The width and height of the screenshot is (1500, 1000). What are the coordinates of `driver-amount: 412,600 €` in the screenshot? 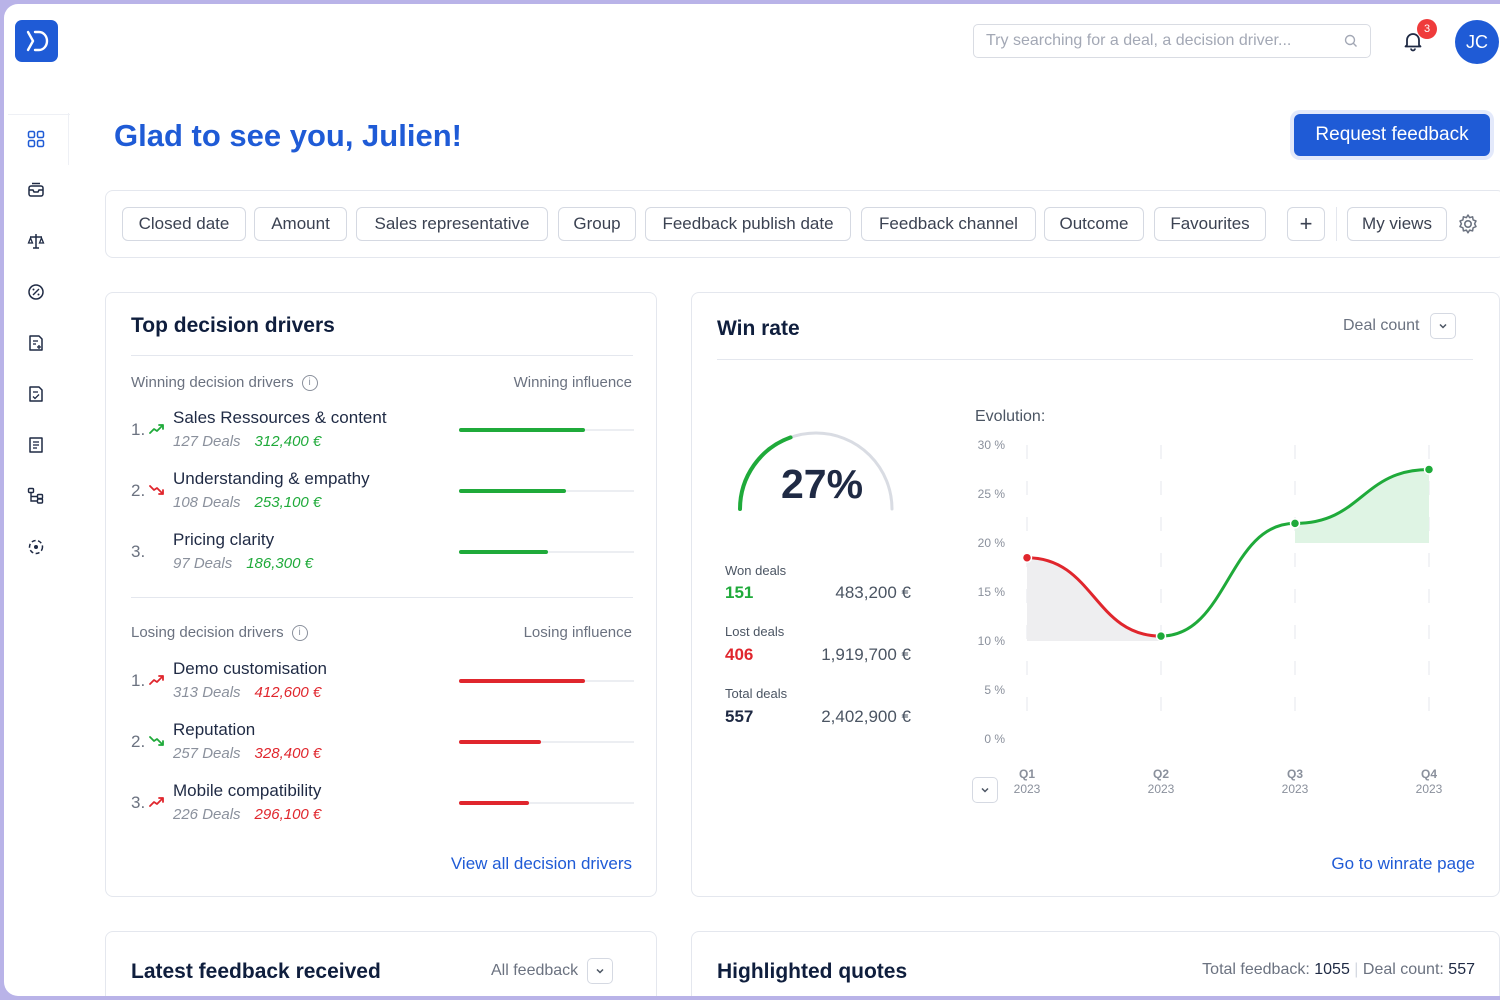 It's located at (288, 692).